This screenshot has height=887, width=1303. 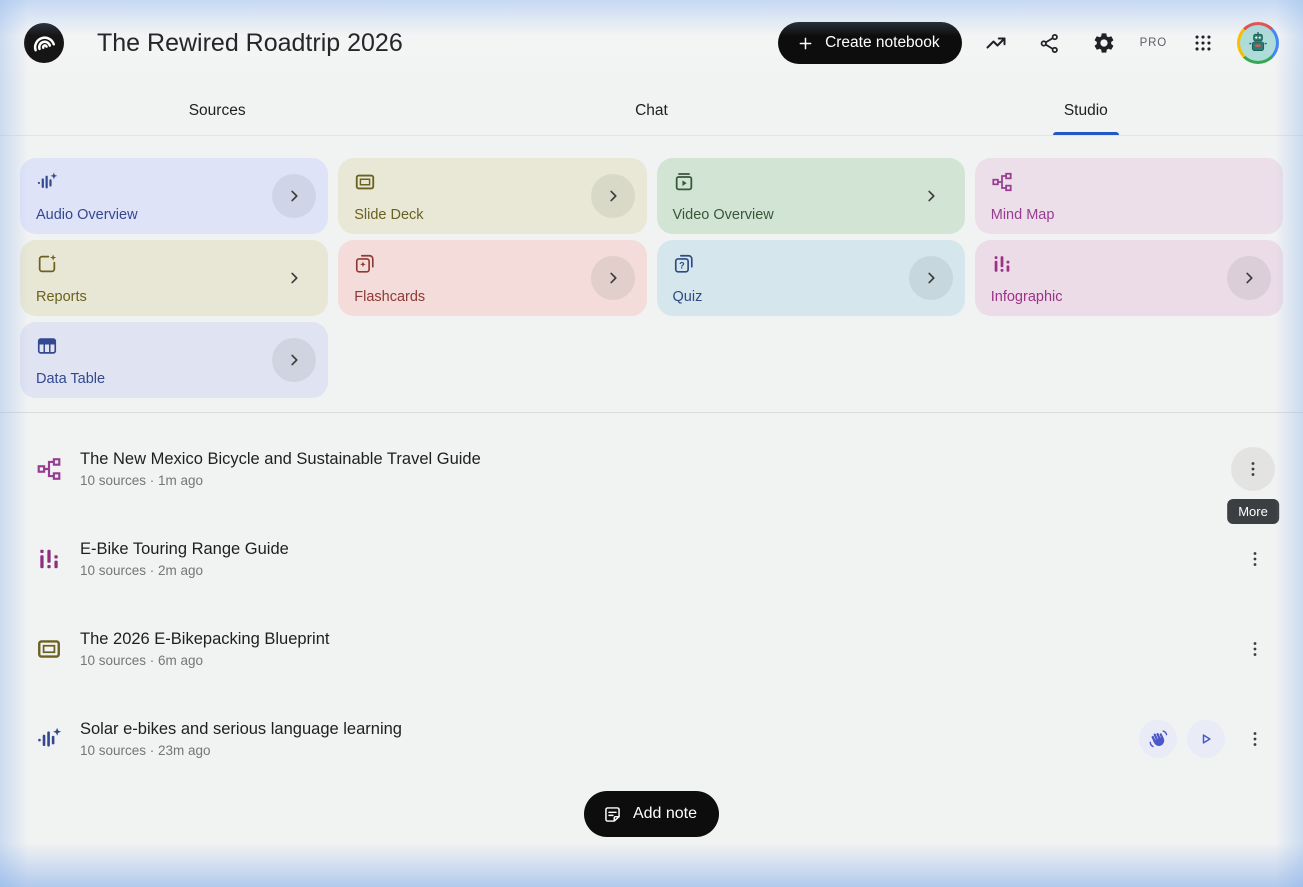 I want to click on card-data-table: Data Table, so click(x=174, y=360).